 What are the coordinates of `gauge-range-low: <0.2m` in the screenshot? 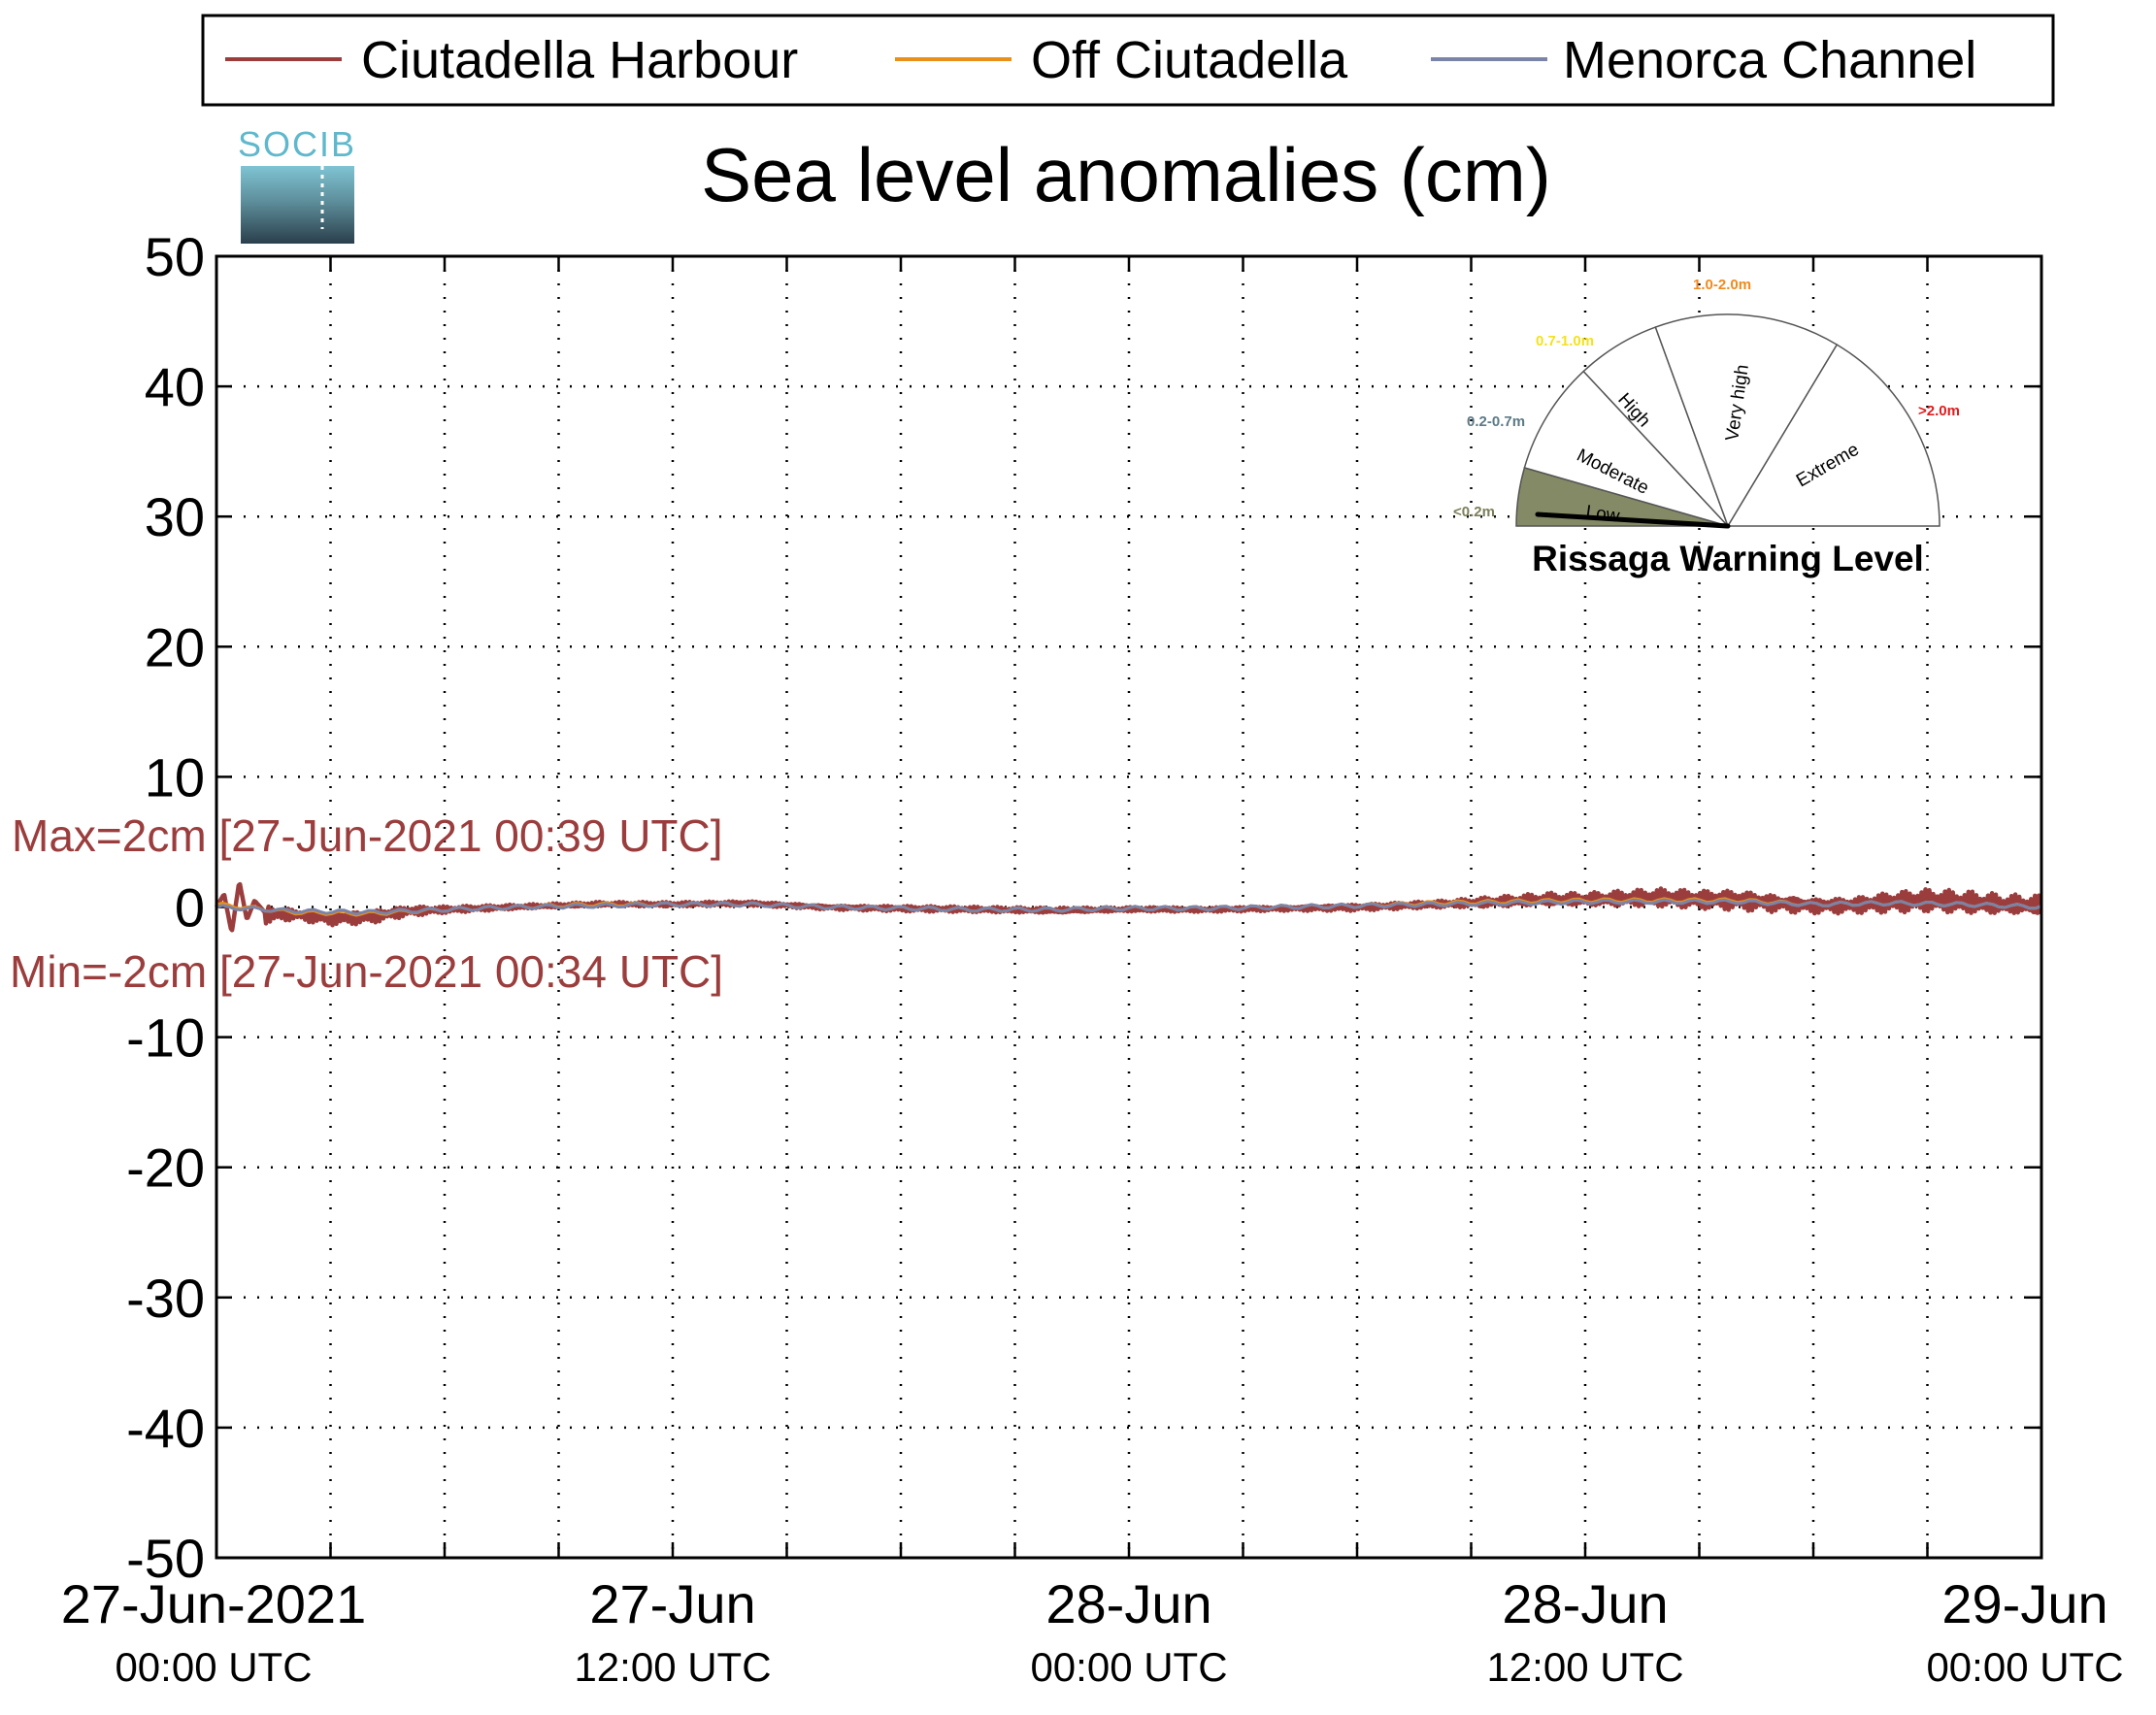 It's located at (1474, 512).